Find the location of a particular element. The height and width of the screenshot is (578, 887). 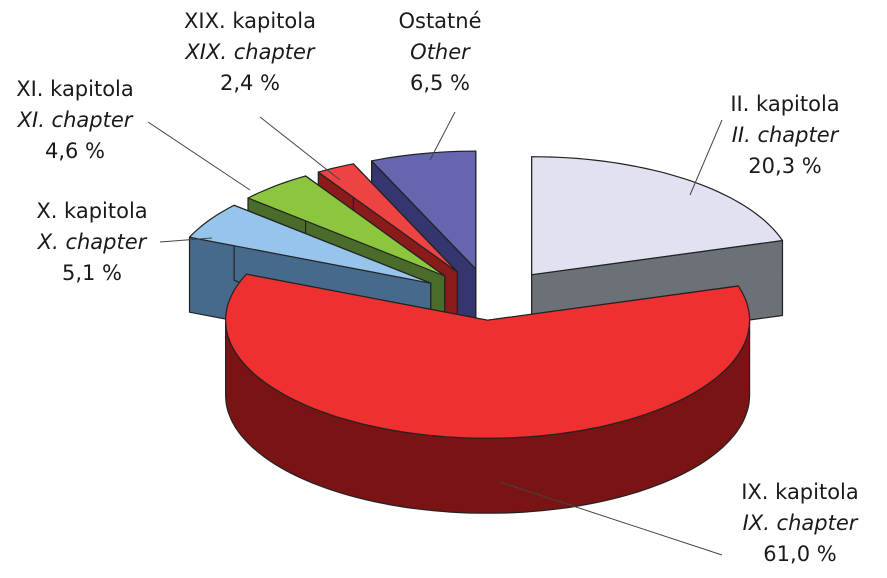

slice-label-en: II. chapter is located at coordinates (786, 135).